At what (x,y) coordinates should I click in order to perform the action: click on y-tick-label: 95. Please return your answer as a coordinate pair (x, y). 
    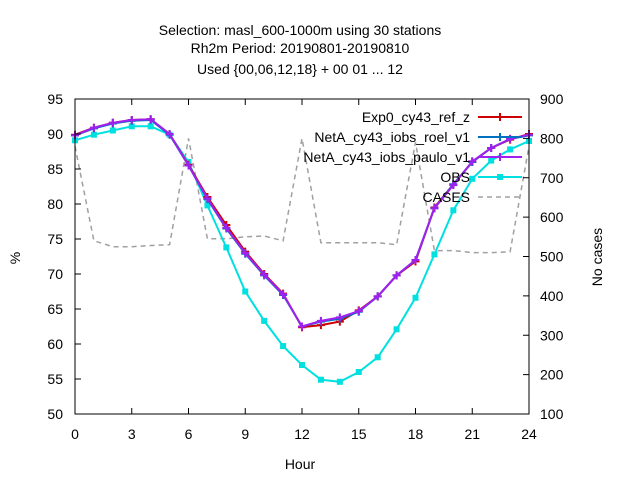
    Looking at the image, I should click on (55, 99).